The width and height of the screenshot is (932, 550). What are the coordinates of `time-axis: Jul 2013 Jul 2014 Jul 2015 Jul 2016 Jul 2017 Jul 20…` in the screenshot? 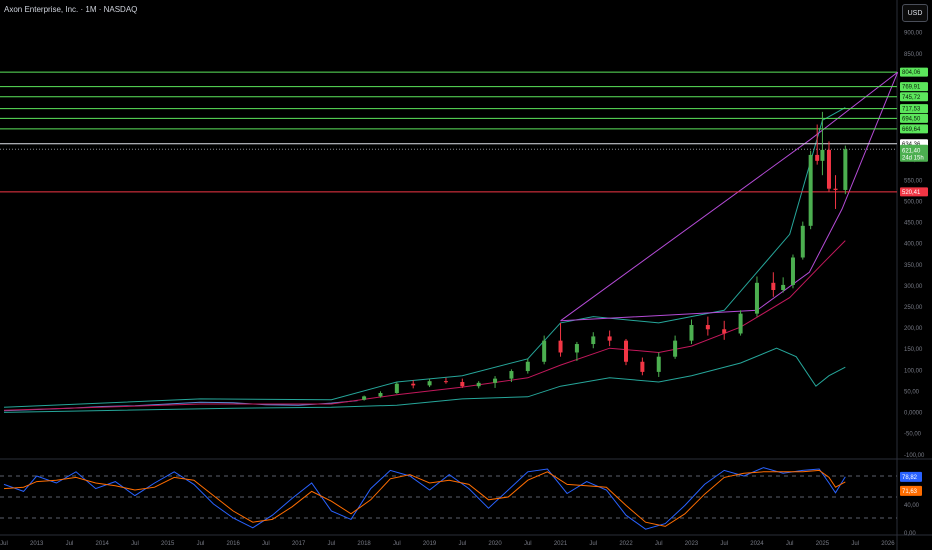 It's located at (447, 544).